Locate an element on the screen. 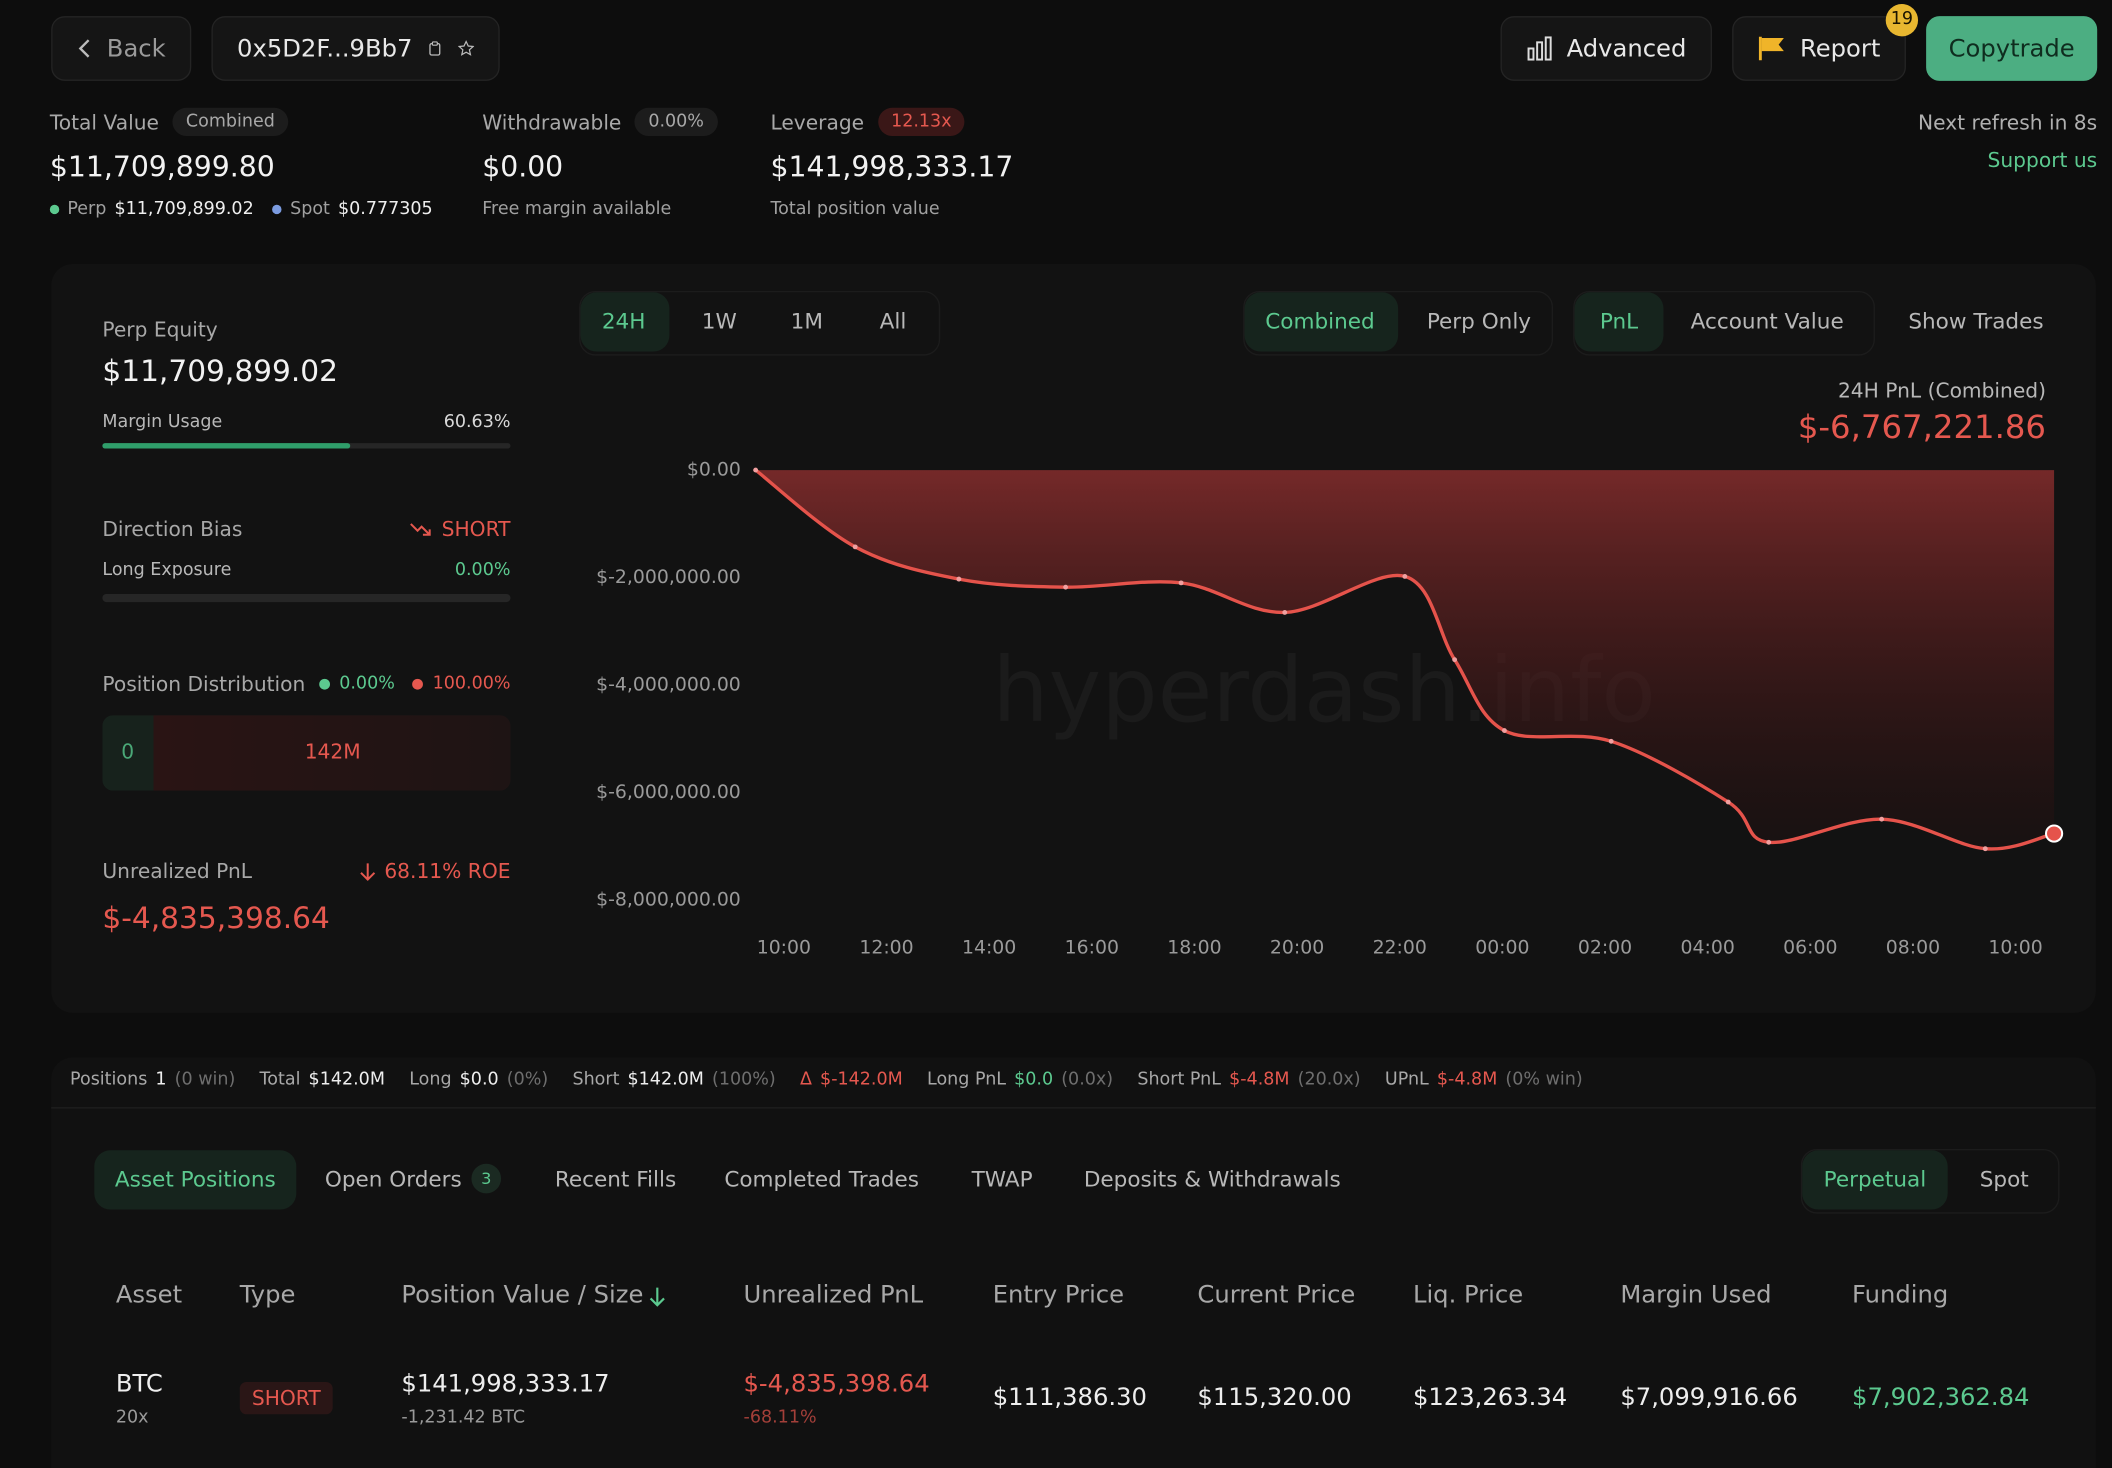 The image size is (2112, 1468). report-badge: 19 is located at coordinates (1902, 20).